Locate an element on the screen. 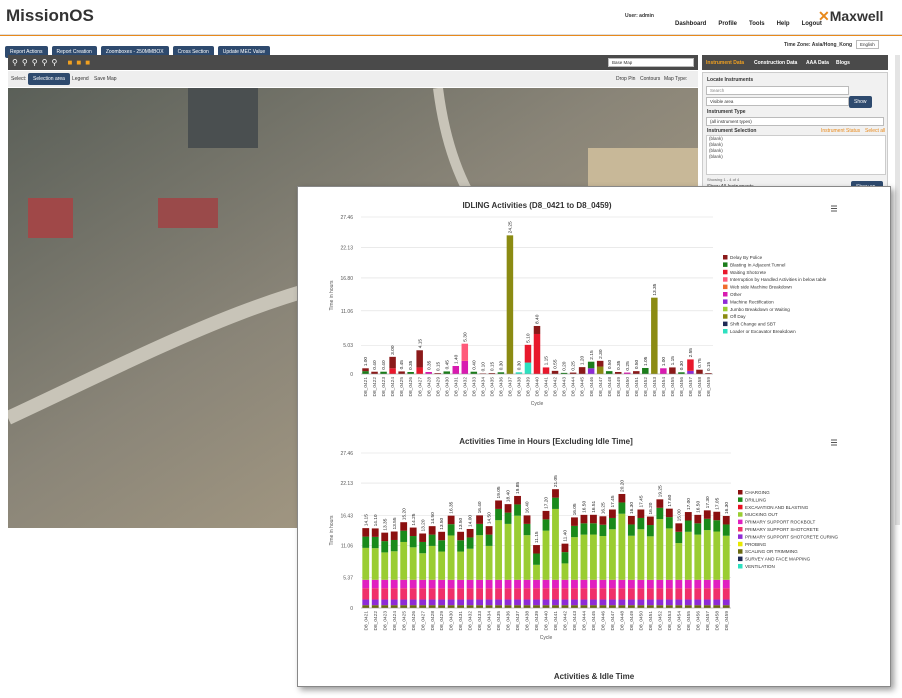  total-label: 16.30 is located at coordinates (632, 508).